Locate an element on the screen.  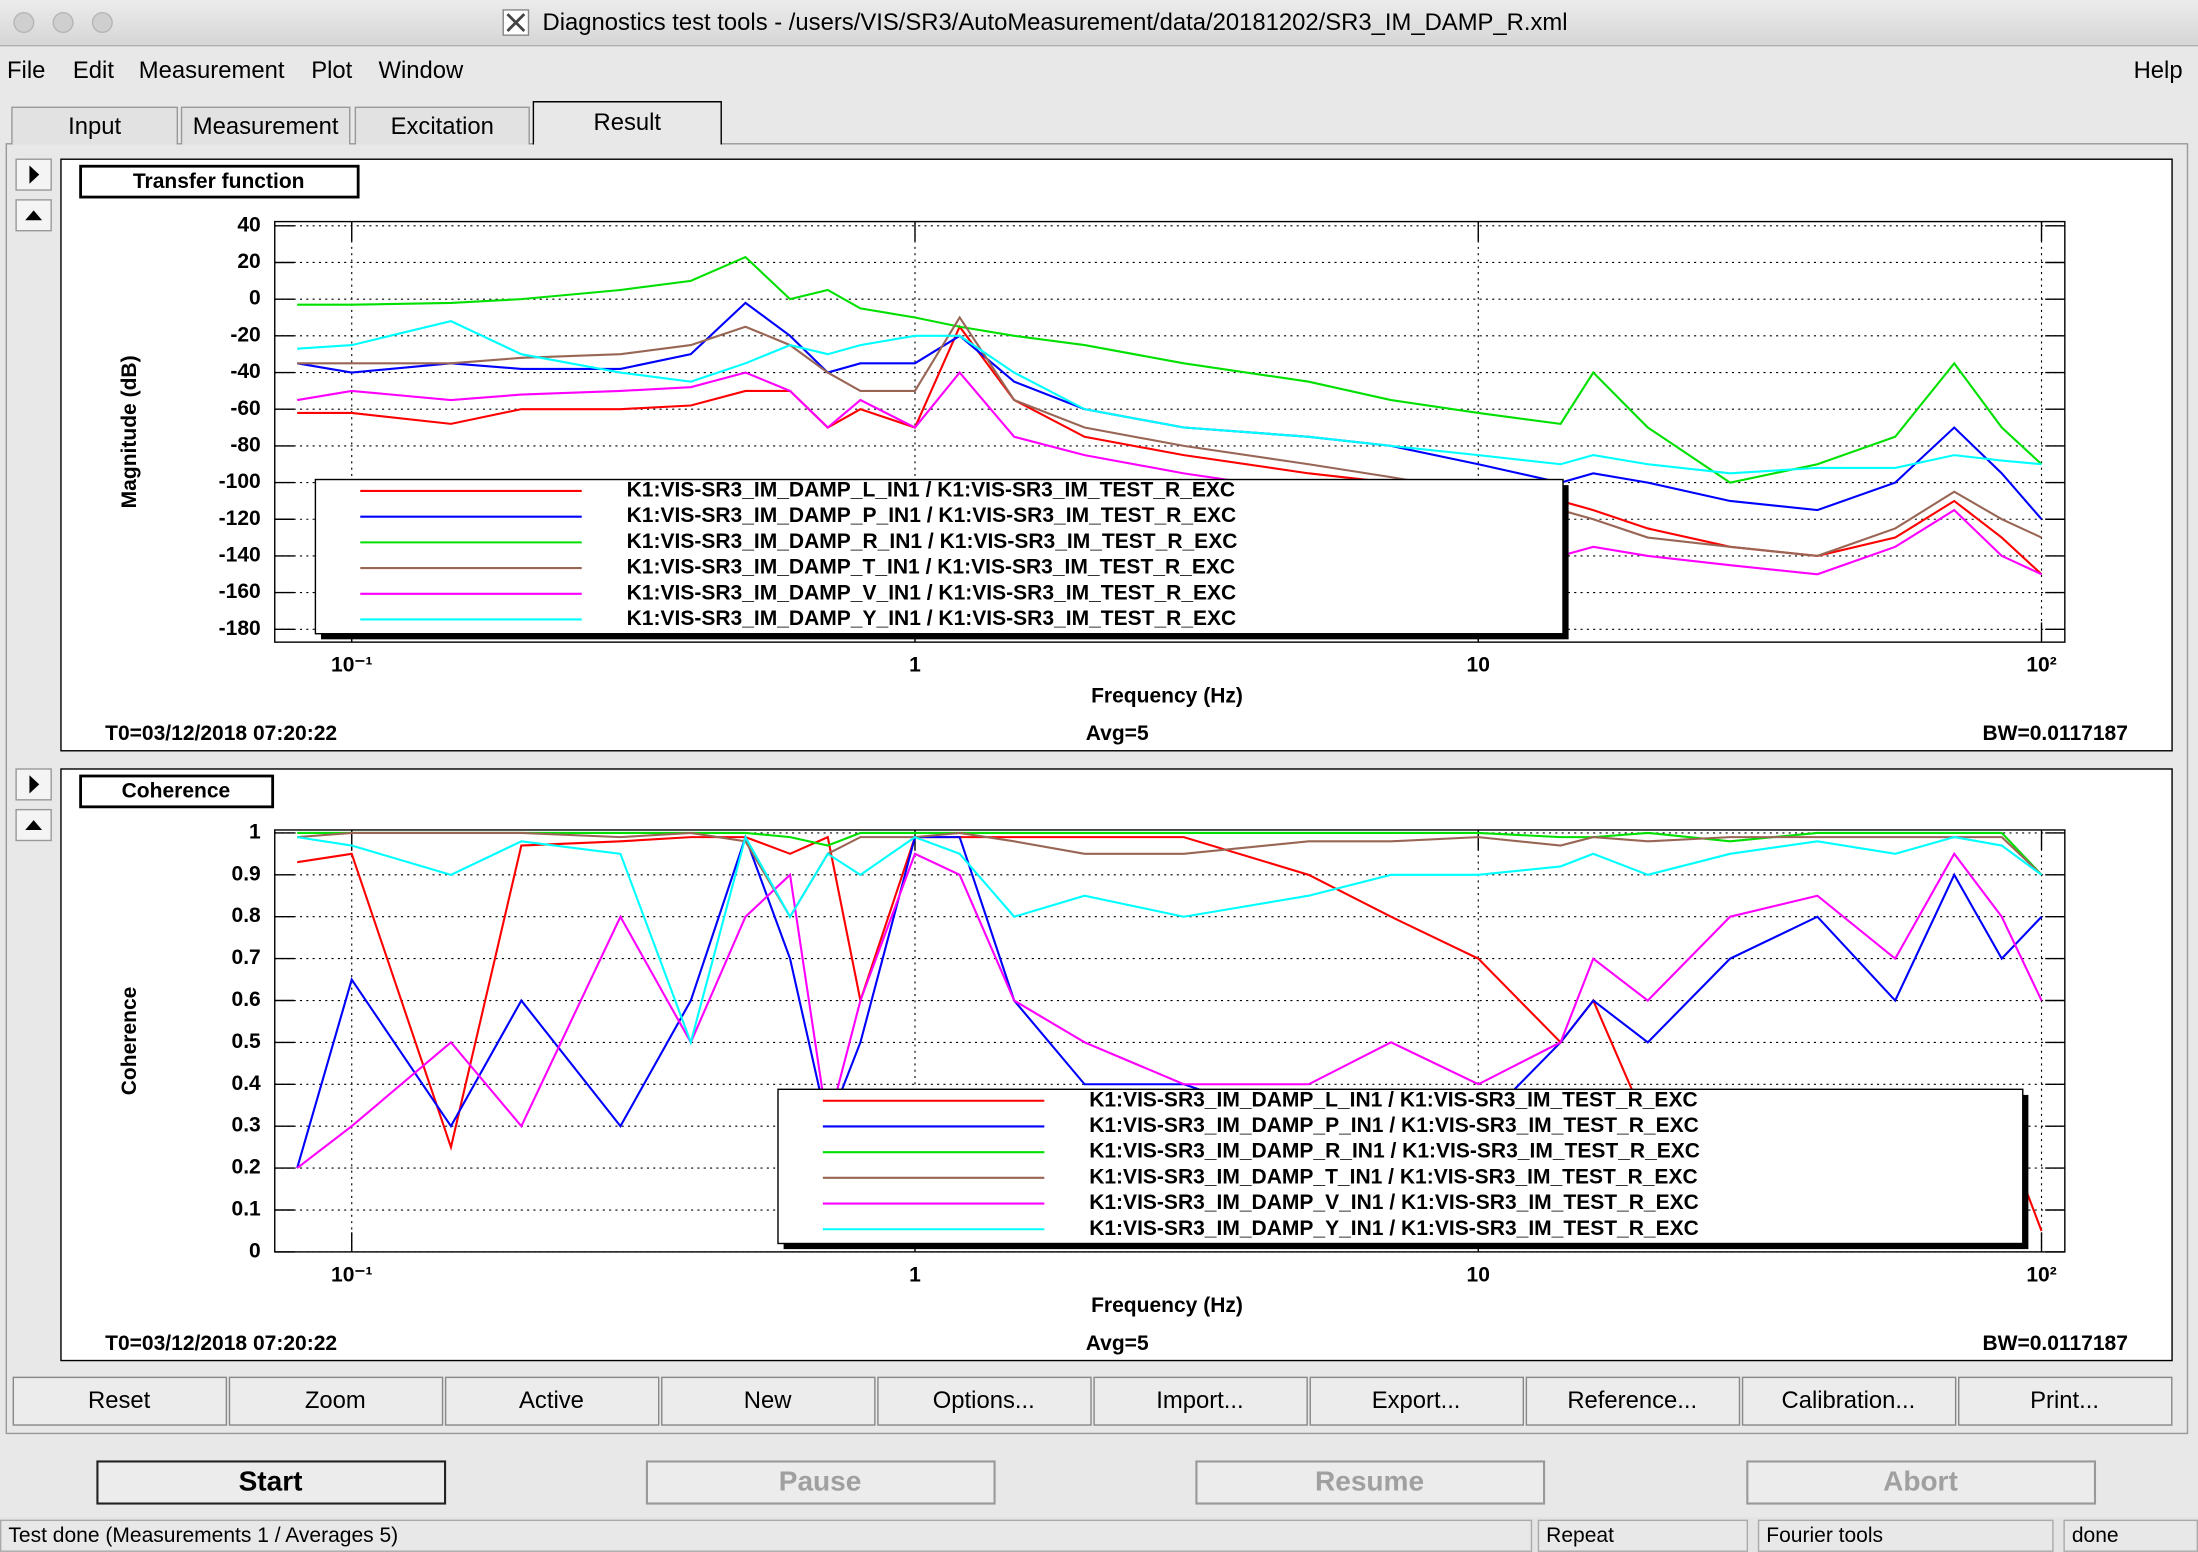
pad-title-box is located at coordinates (219, 181).